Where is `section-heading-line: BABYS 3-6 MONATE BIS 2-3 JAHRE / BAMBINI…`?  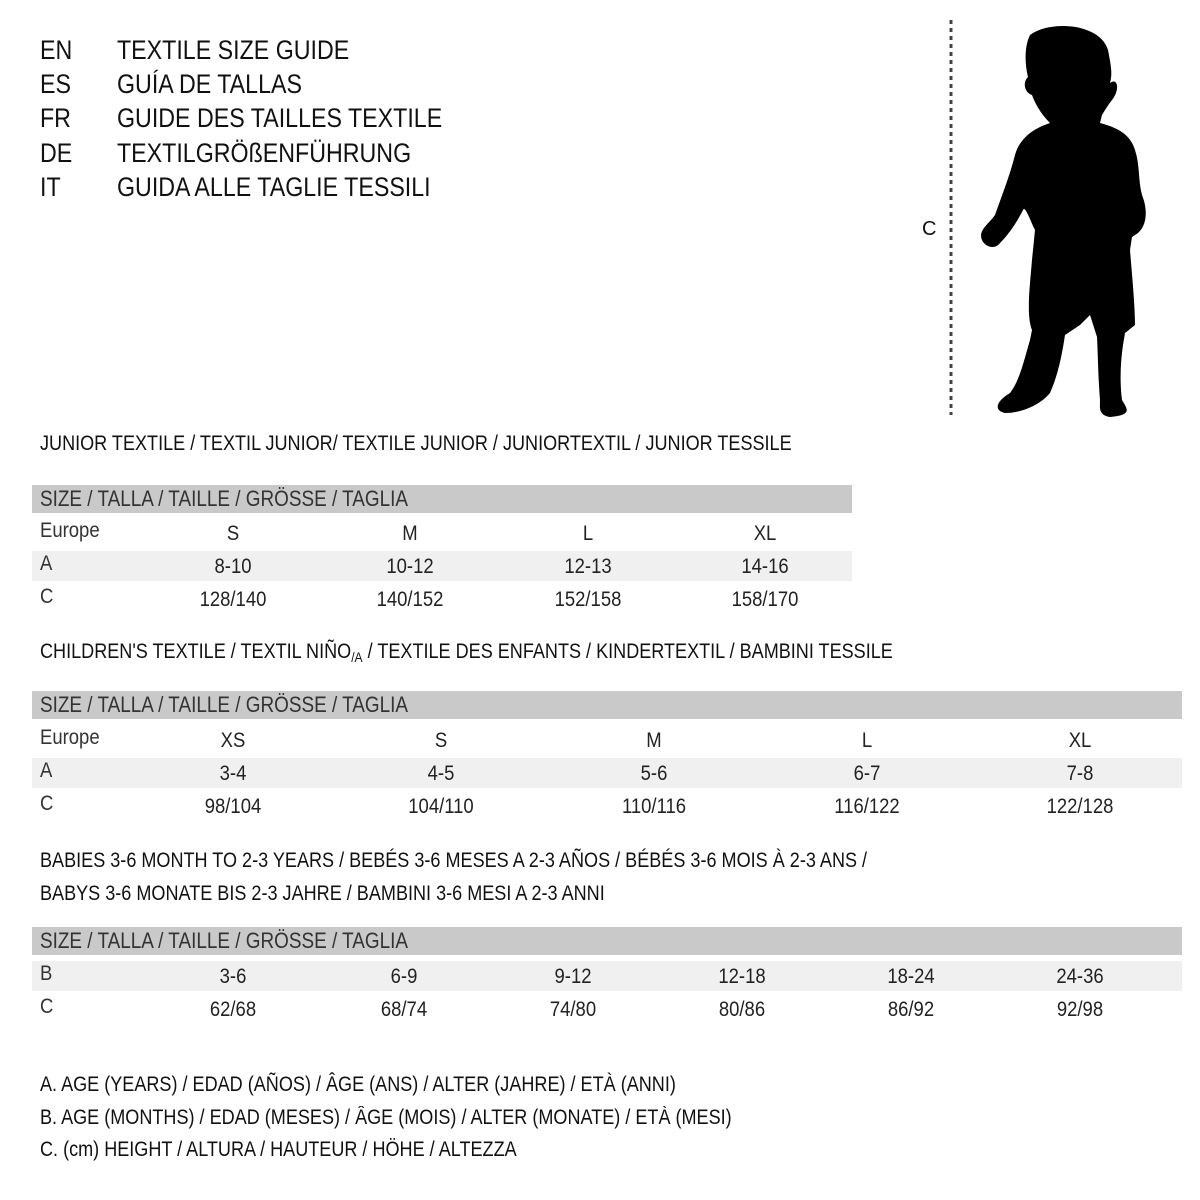
section-heading-line: BABYS 3-6 MONATE BIS 2-3 JAHRE / BAMBINI… is located at coordinates (322, 893).